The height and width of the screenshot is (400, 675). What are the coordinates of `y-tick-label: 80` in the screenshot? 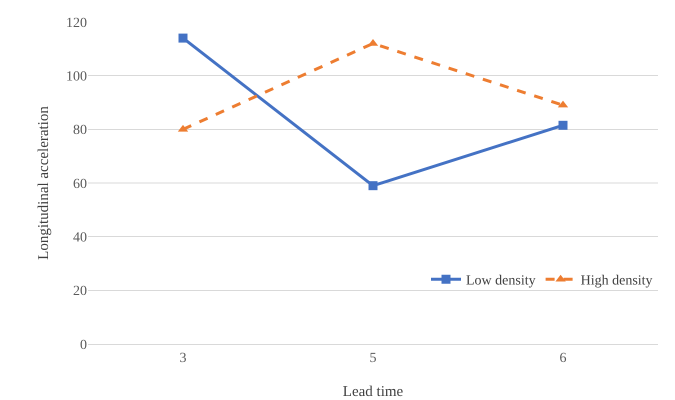 It's located at (80, 130).